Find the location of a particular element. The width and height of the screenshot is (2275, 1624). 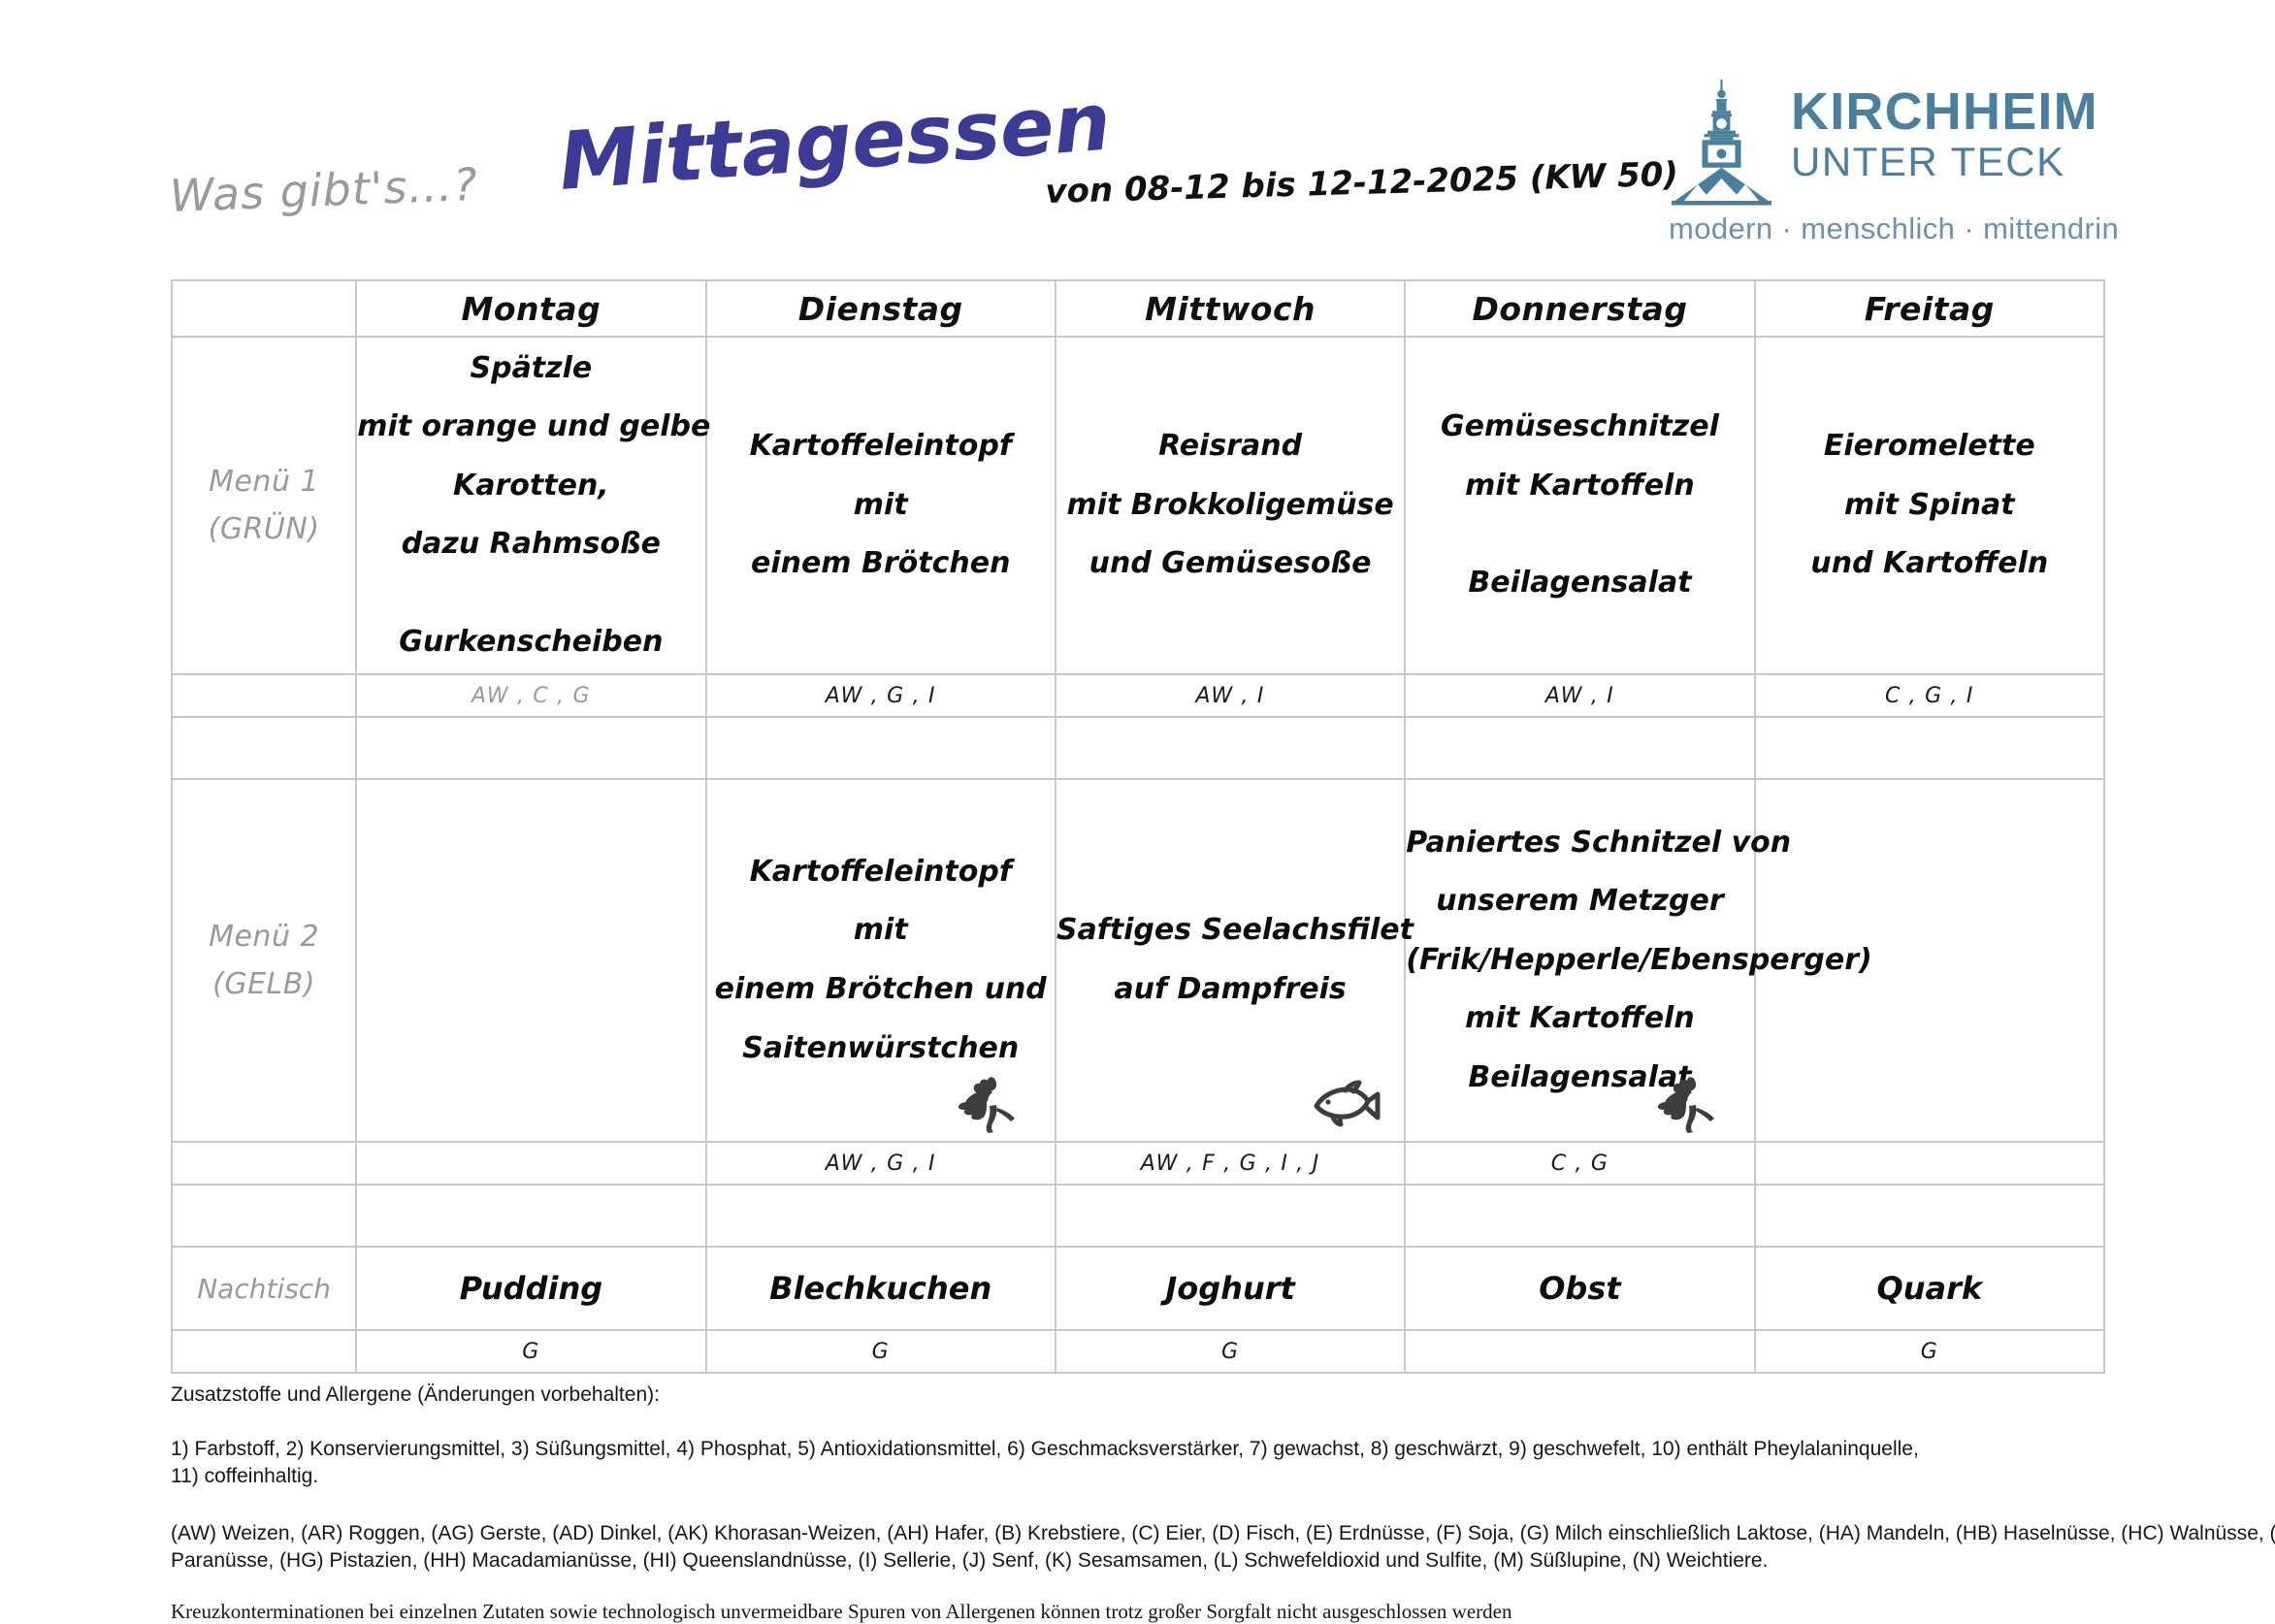

menu2-dish-mittwoch: Saftiges Seelachsfilet auf Dampfreis is located at coordinates (1234, 960).